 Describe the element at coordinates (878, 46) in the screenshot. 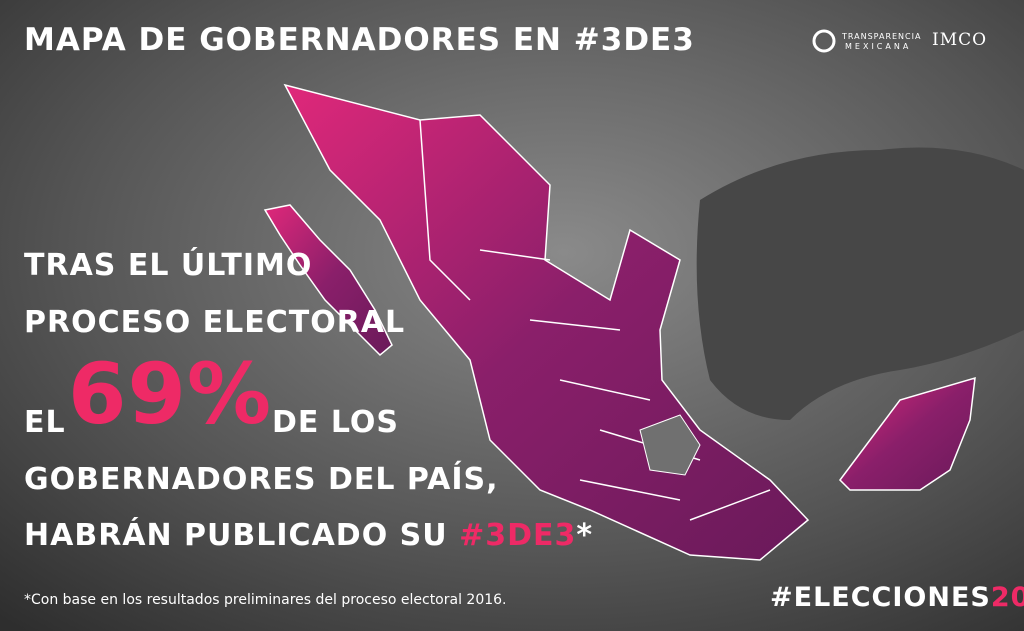

I see `logo-text: MEXICANA` at that location.